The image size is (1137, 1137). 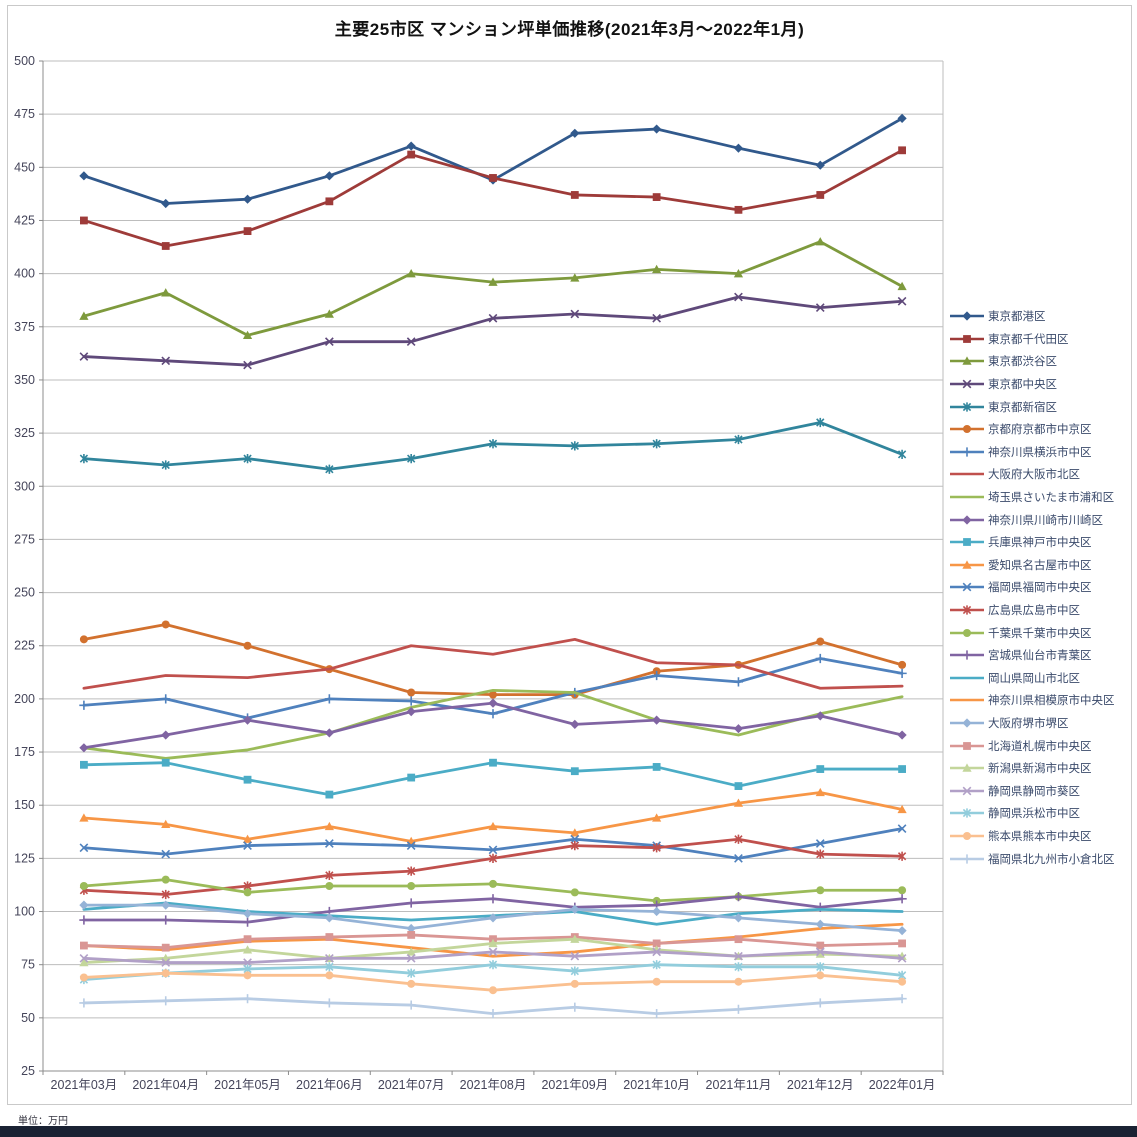 I want to click on legend-item-label: 熊本県熊本市中央区, so click(x=1040, y=836).